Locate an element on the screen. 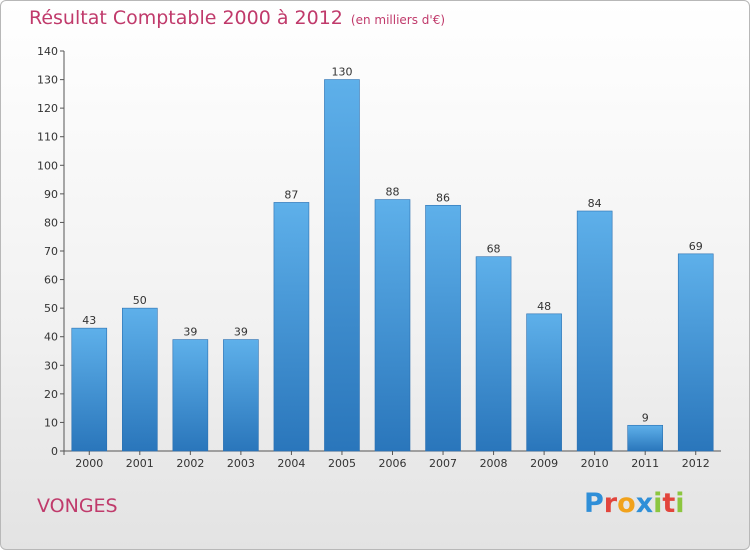 Image resolution: width=750 pixels, height=550 pixels. y-tick-label: 90 is located at coordinates (51, 194).